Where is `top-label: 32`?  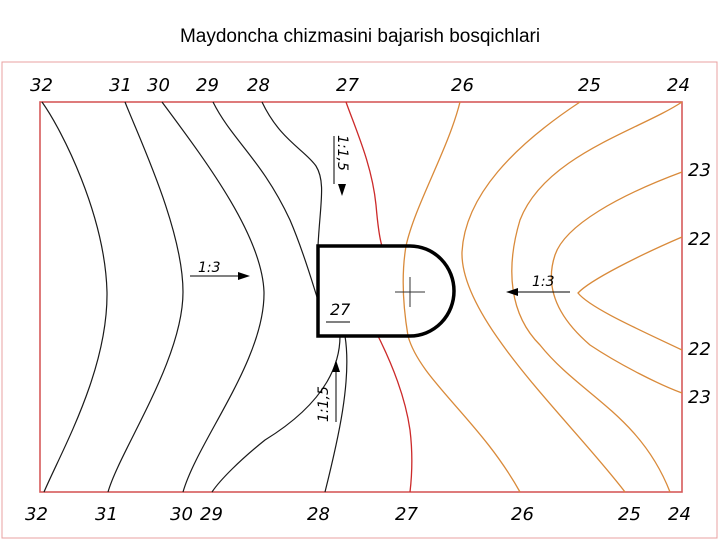
top-label: 32 is located at coordinates (41, 85).